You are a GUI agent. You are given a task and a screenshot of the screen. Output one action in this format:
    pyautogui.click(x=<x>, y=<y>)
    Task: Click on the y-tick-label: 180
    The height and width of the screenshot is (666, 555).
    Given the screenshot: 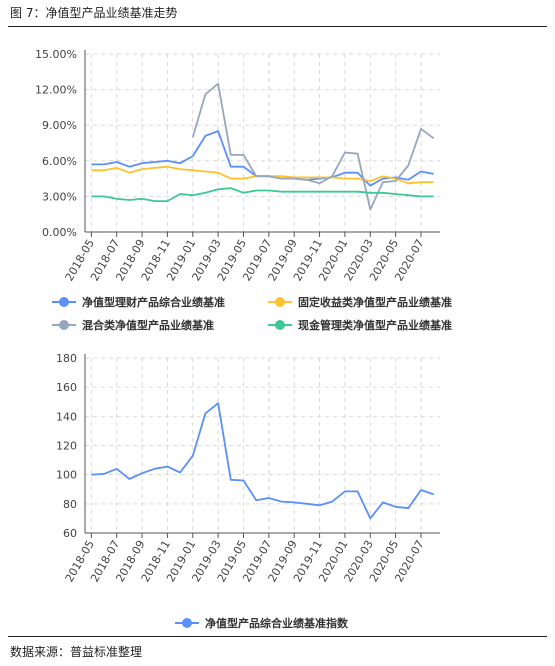 What is the action you would take?
    pyautogui.click(x=66, y=358)
    